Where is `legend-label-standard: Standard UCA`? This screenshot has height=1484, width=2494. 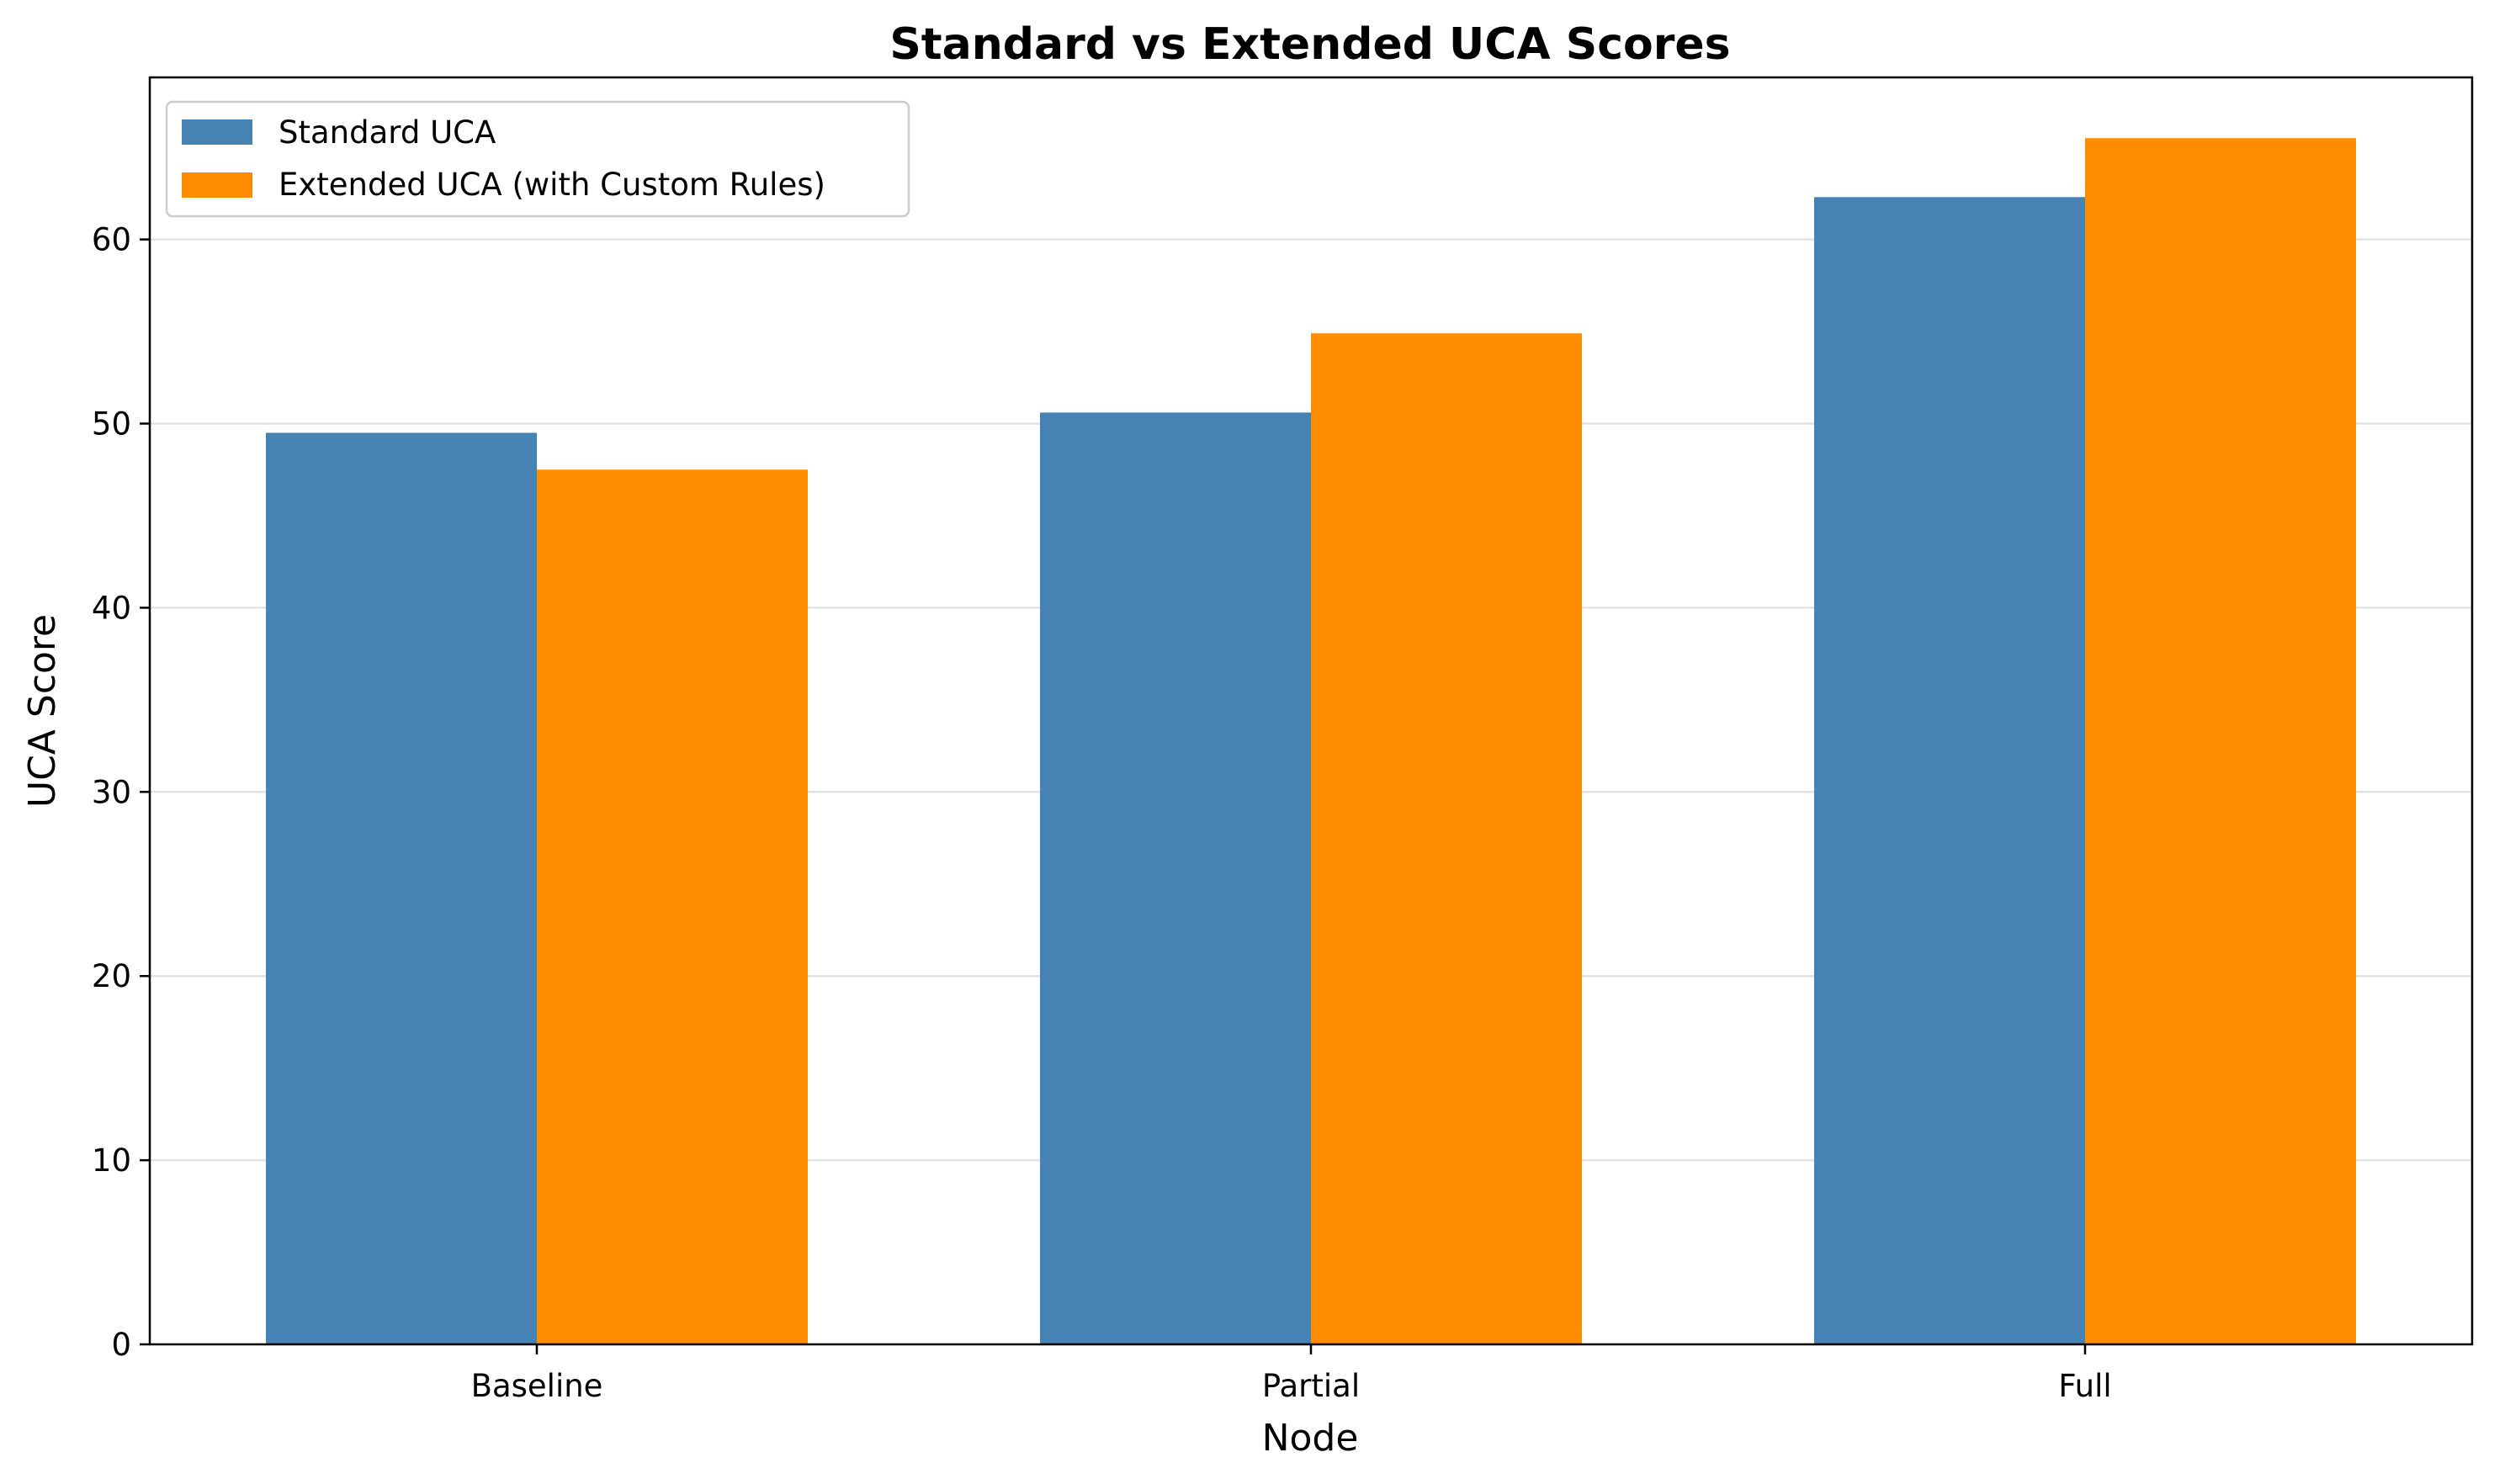
legend-label-standard: Standard UCA is located at coordinates (387, 132).